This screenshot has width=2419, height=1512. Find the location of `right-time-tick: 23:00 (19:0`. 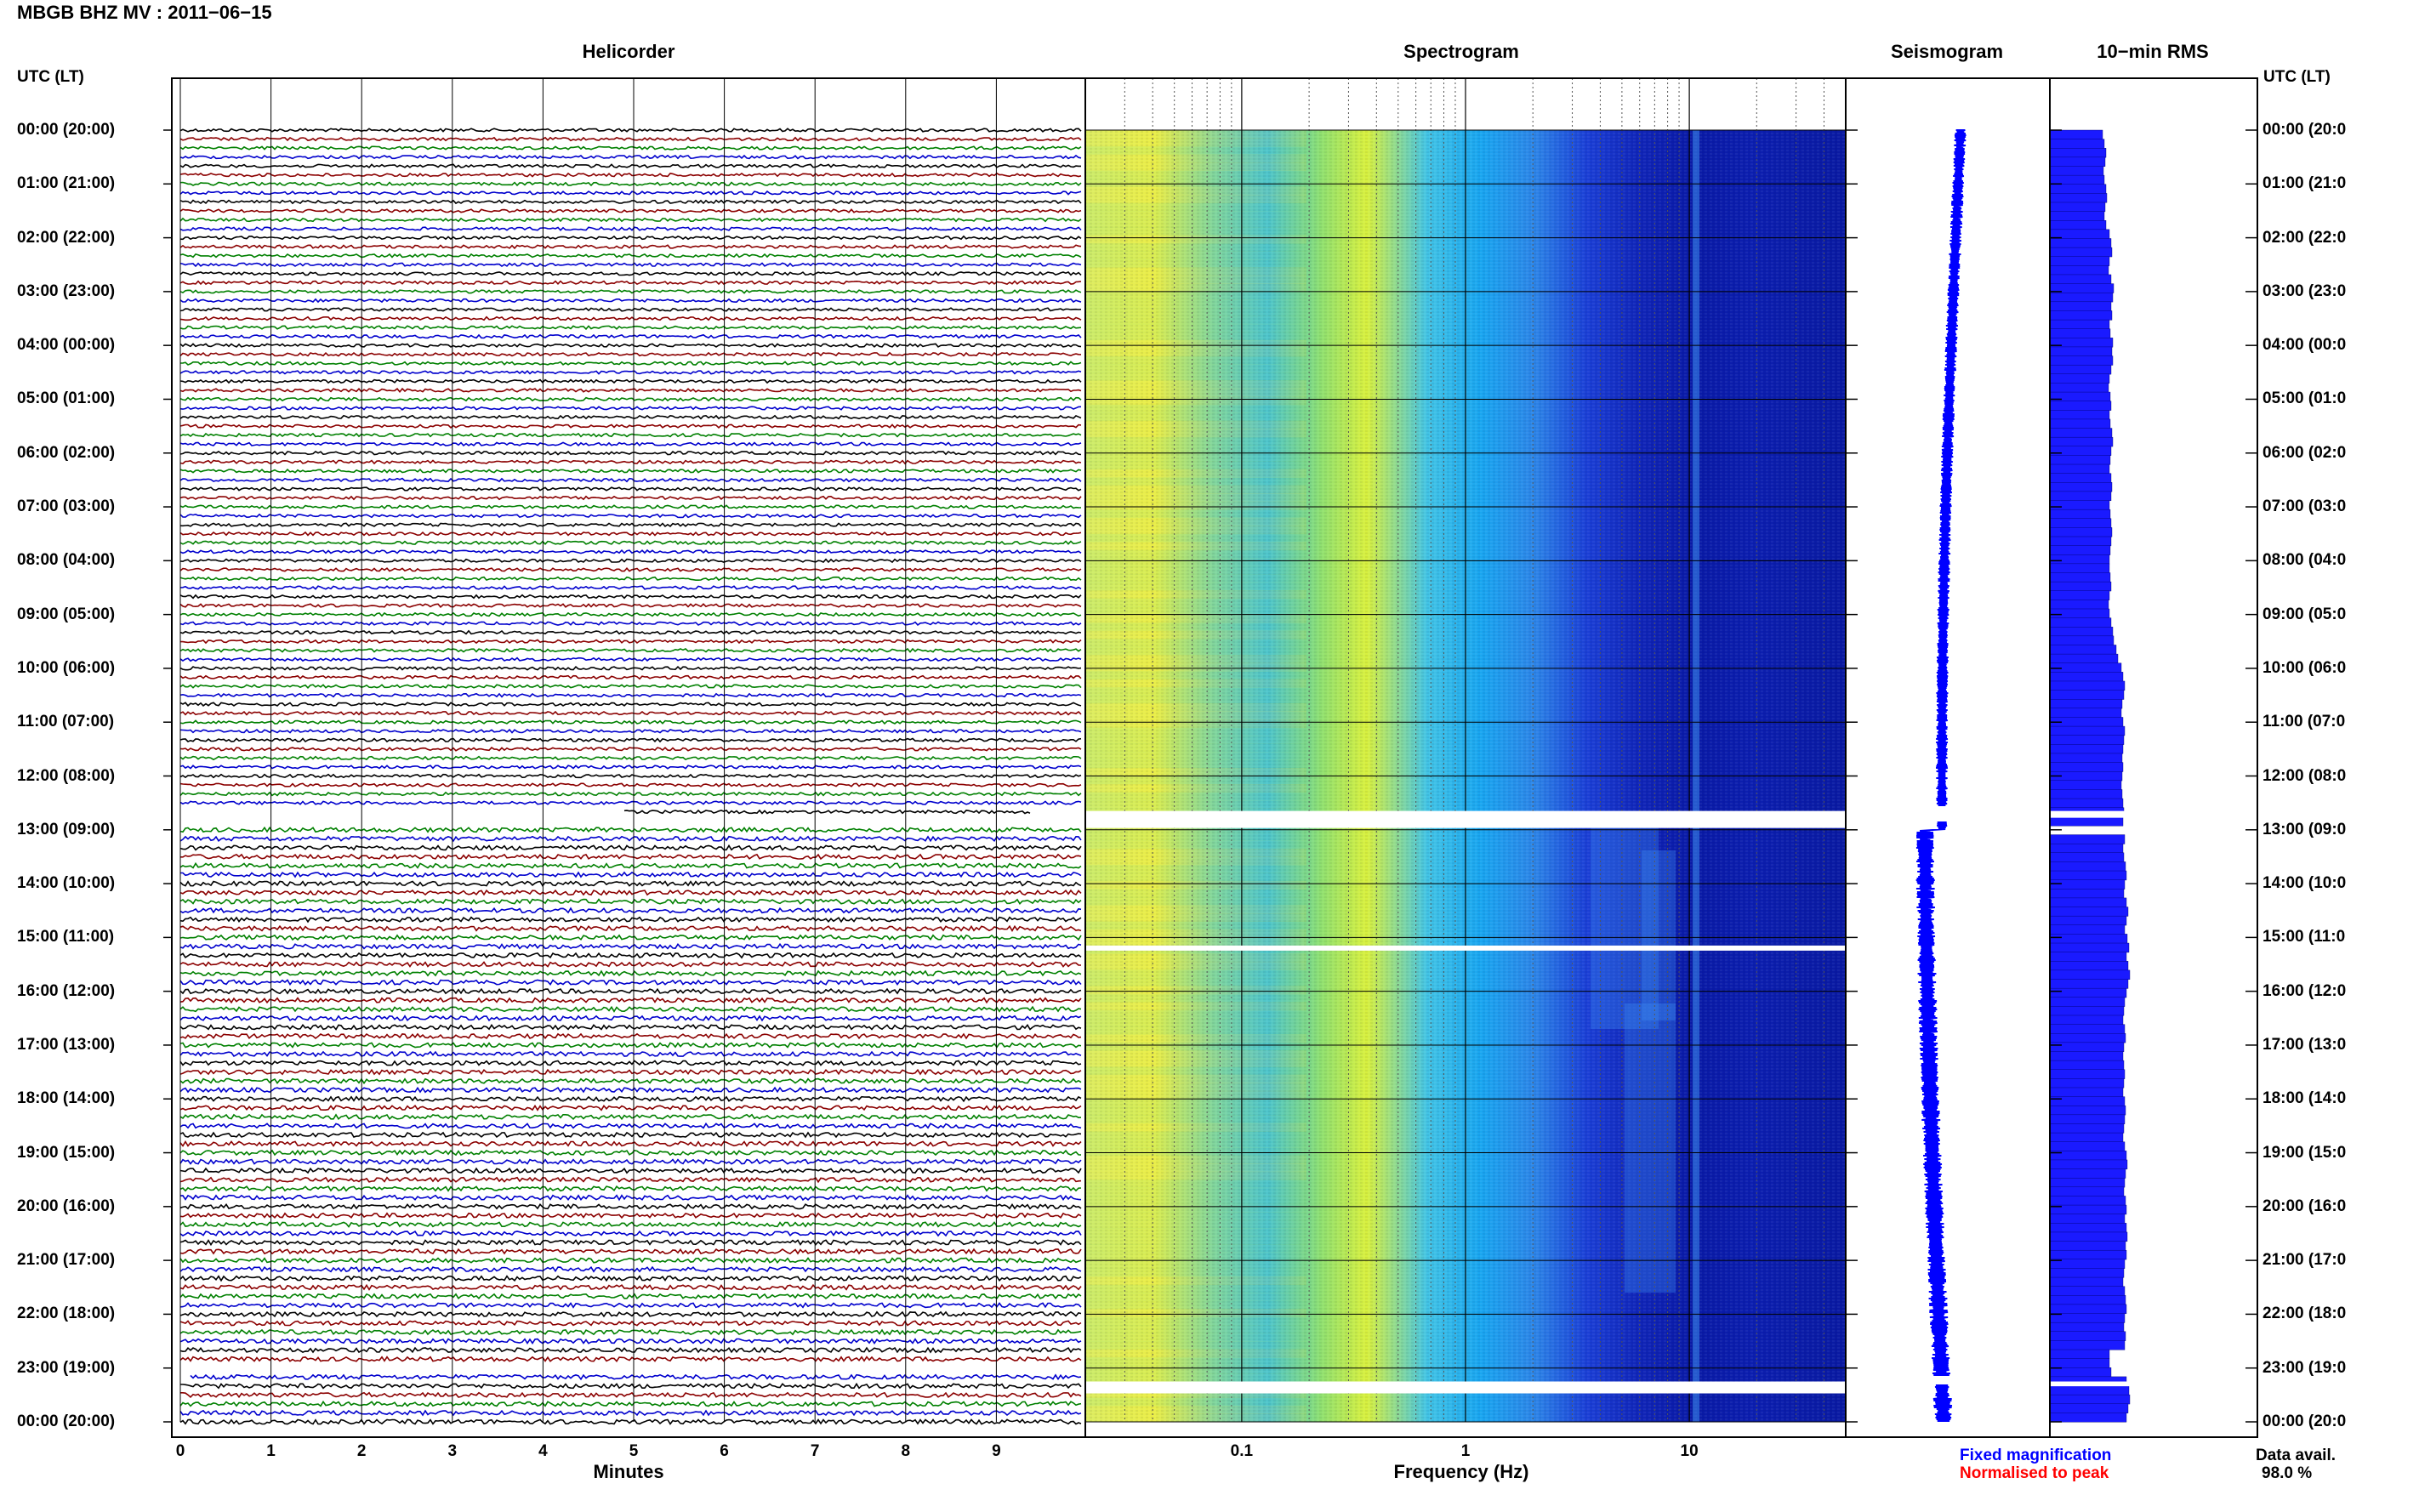

right-time-tick: 23:00 (19:0 is located at coordinates (2304, 1367).